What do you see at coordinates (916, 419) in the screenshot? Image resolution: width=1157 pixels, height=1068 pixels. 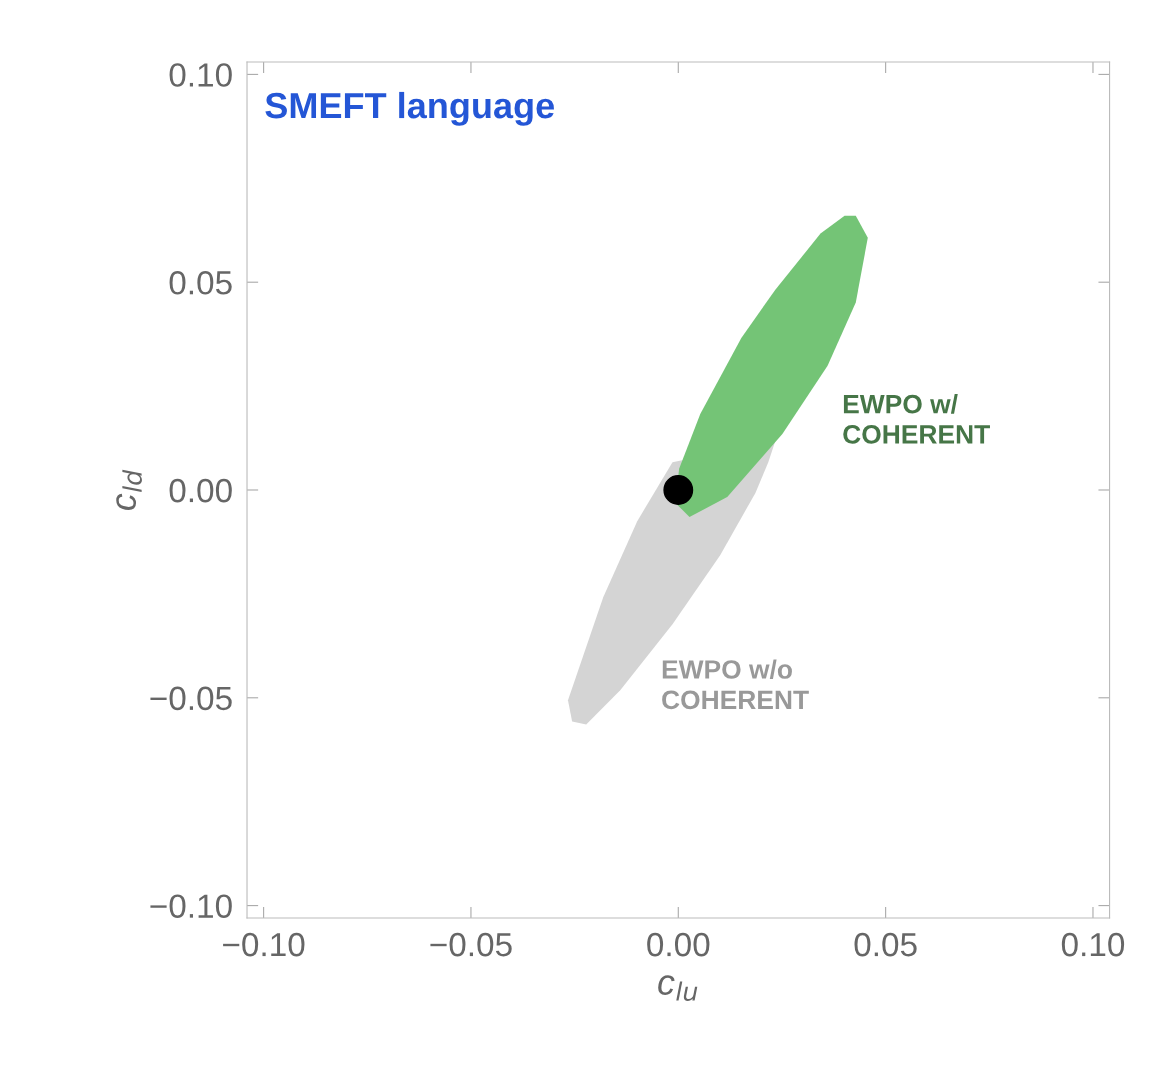 I see `series-label: EWPO w/ COHERENT` at bounding box center [916, 419].